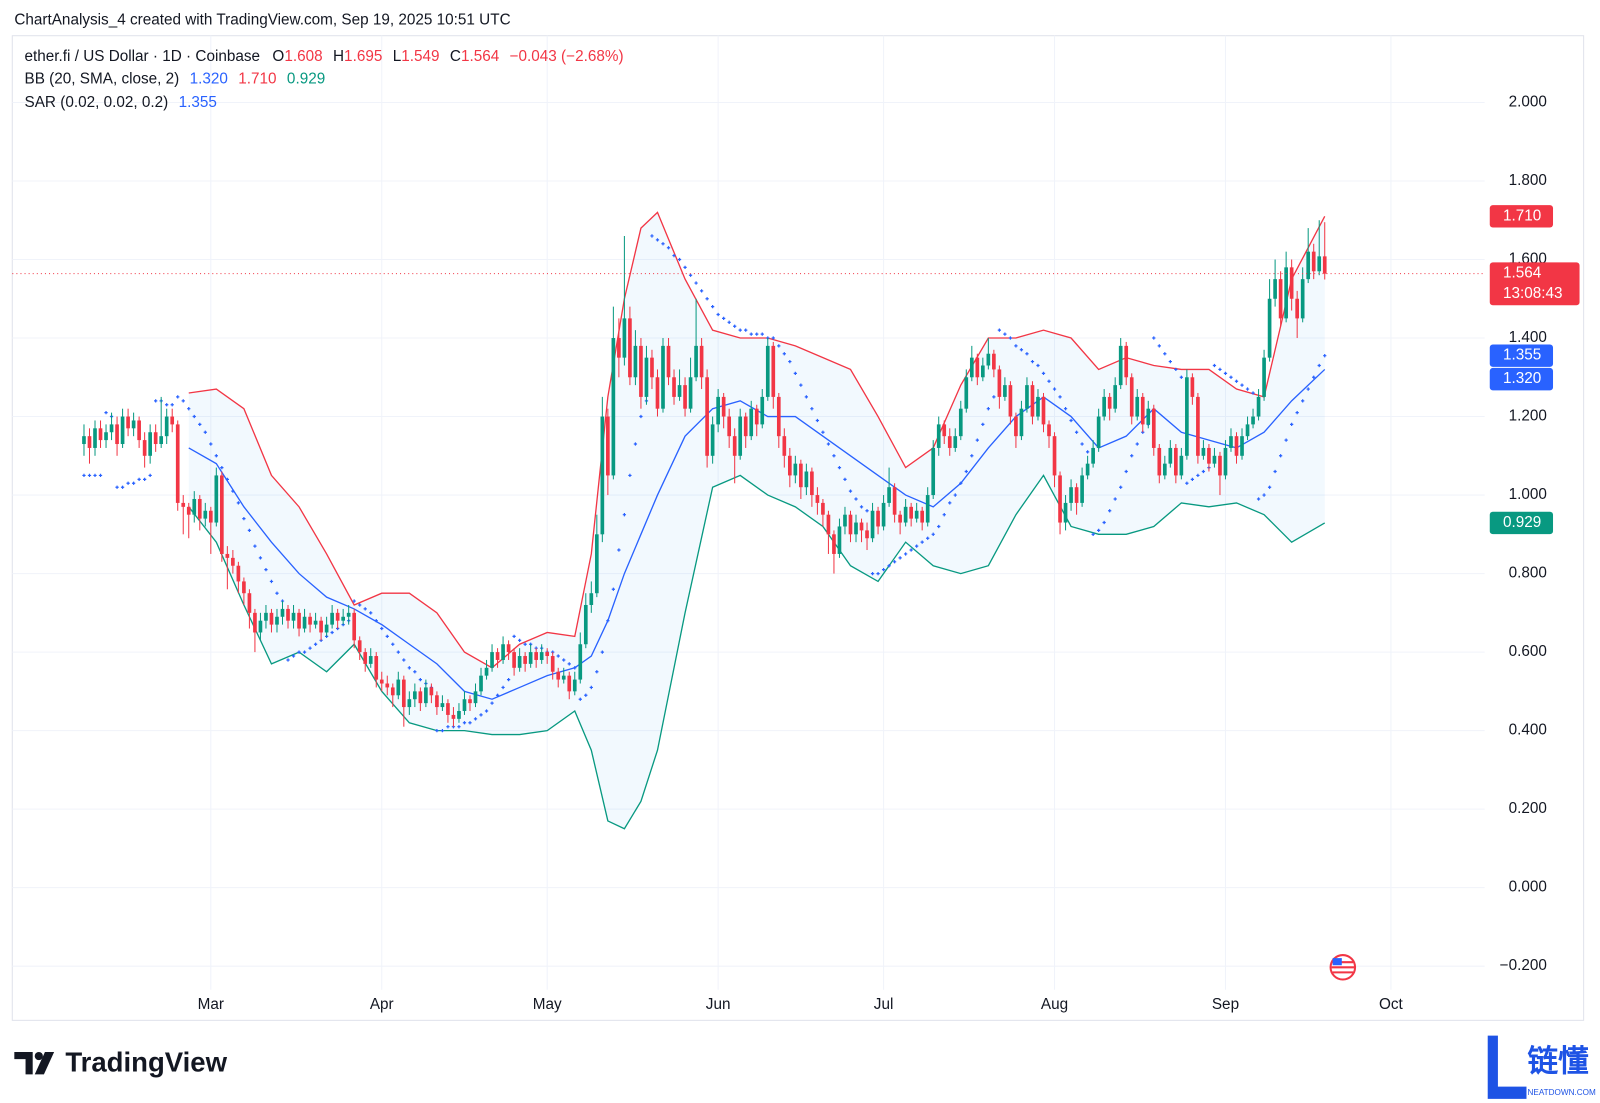 The width and height of the screenshot is (1600, 1103). I want to click on x-tick-label: Oct, so click(1391, 1004).